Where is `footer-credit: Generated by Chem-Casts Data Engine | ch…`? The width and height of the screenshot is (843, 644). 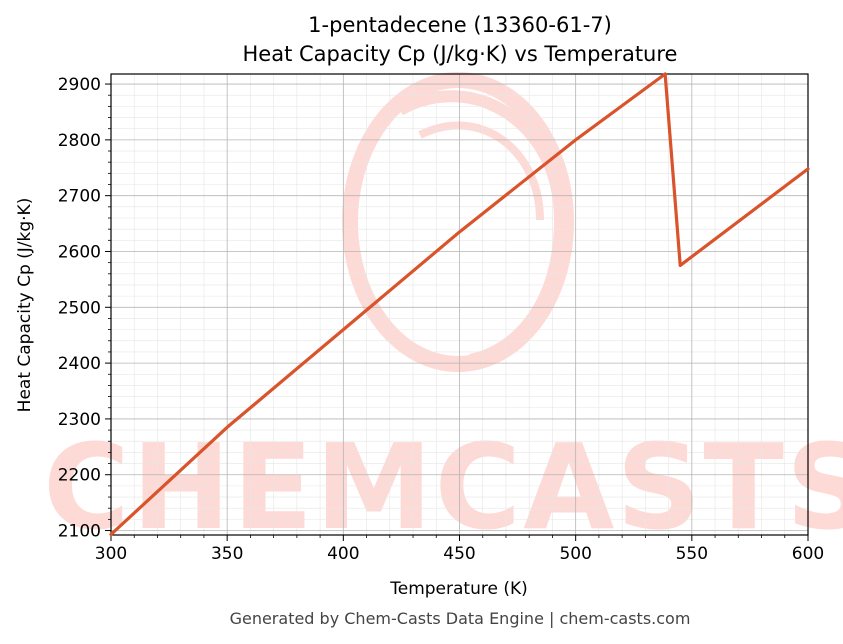 footer-credit: Generated by Chem-Casts Data Engine | ch… is located at coordinates (460, 618).